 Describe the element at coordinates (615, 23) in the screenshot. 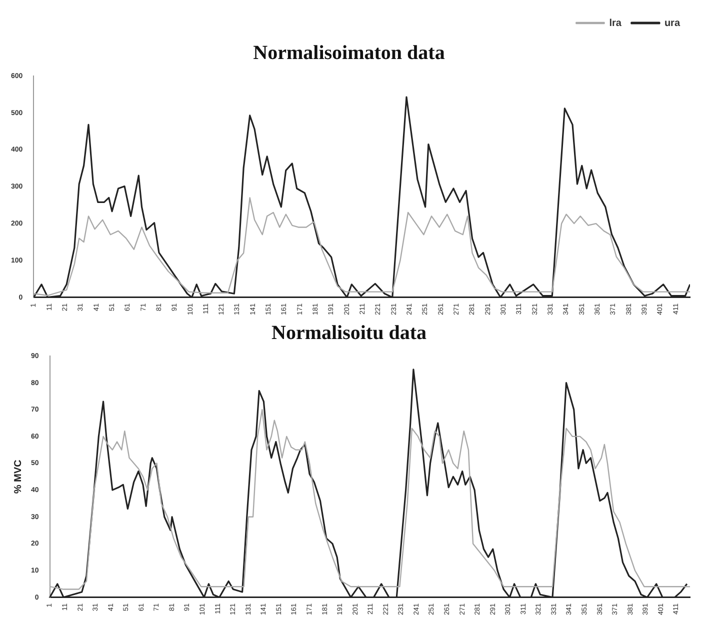

I see `legend-label: lra` at that location.